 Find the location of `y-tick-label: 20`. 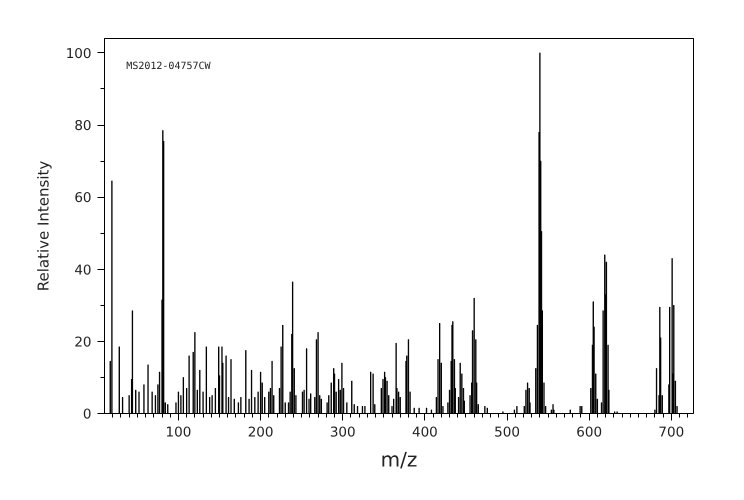

y-tick-label: 20 is located at coordinates (83, 342).